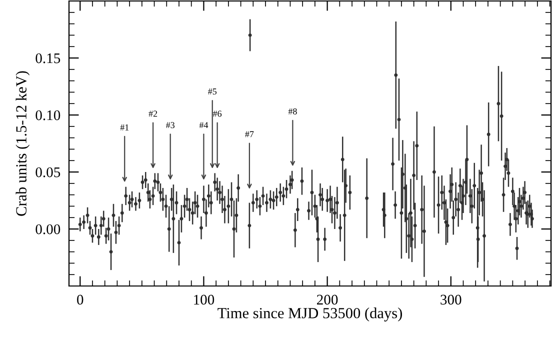 The height and width of the screenshot is (337, 552). I want to click on y-axis-title: Crab units (1.5-12 keV), so click(23, 143).